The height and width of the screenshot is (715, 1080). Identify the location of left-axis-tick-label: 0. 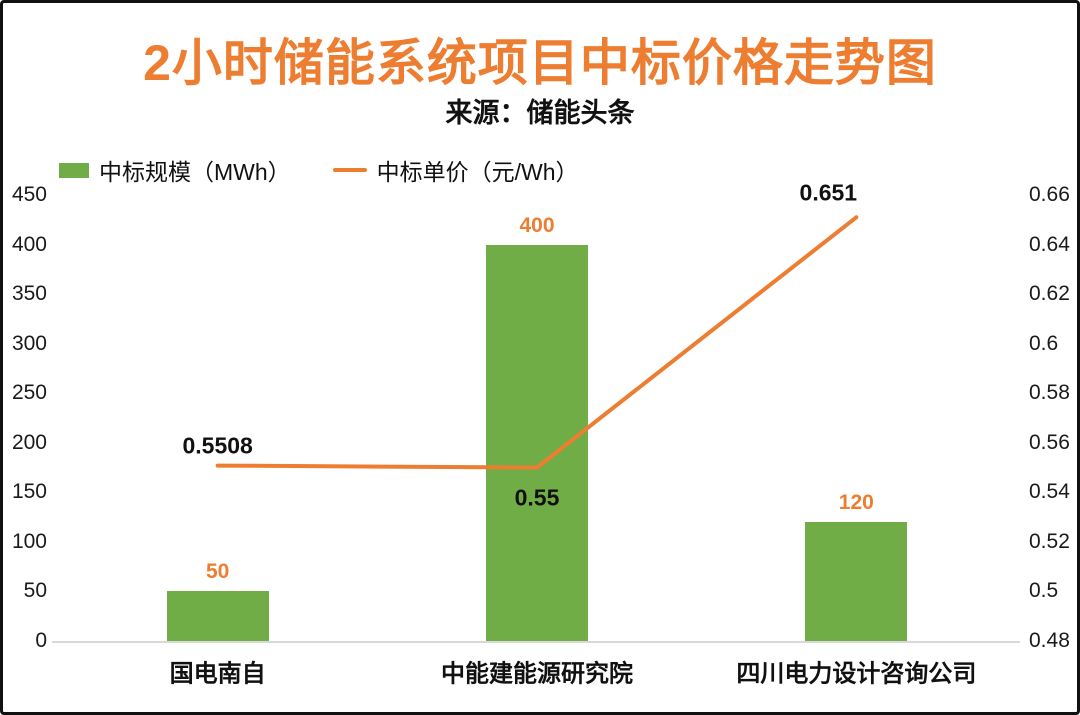
(41, 640).